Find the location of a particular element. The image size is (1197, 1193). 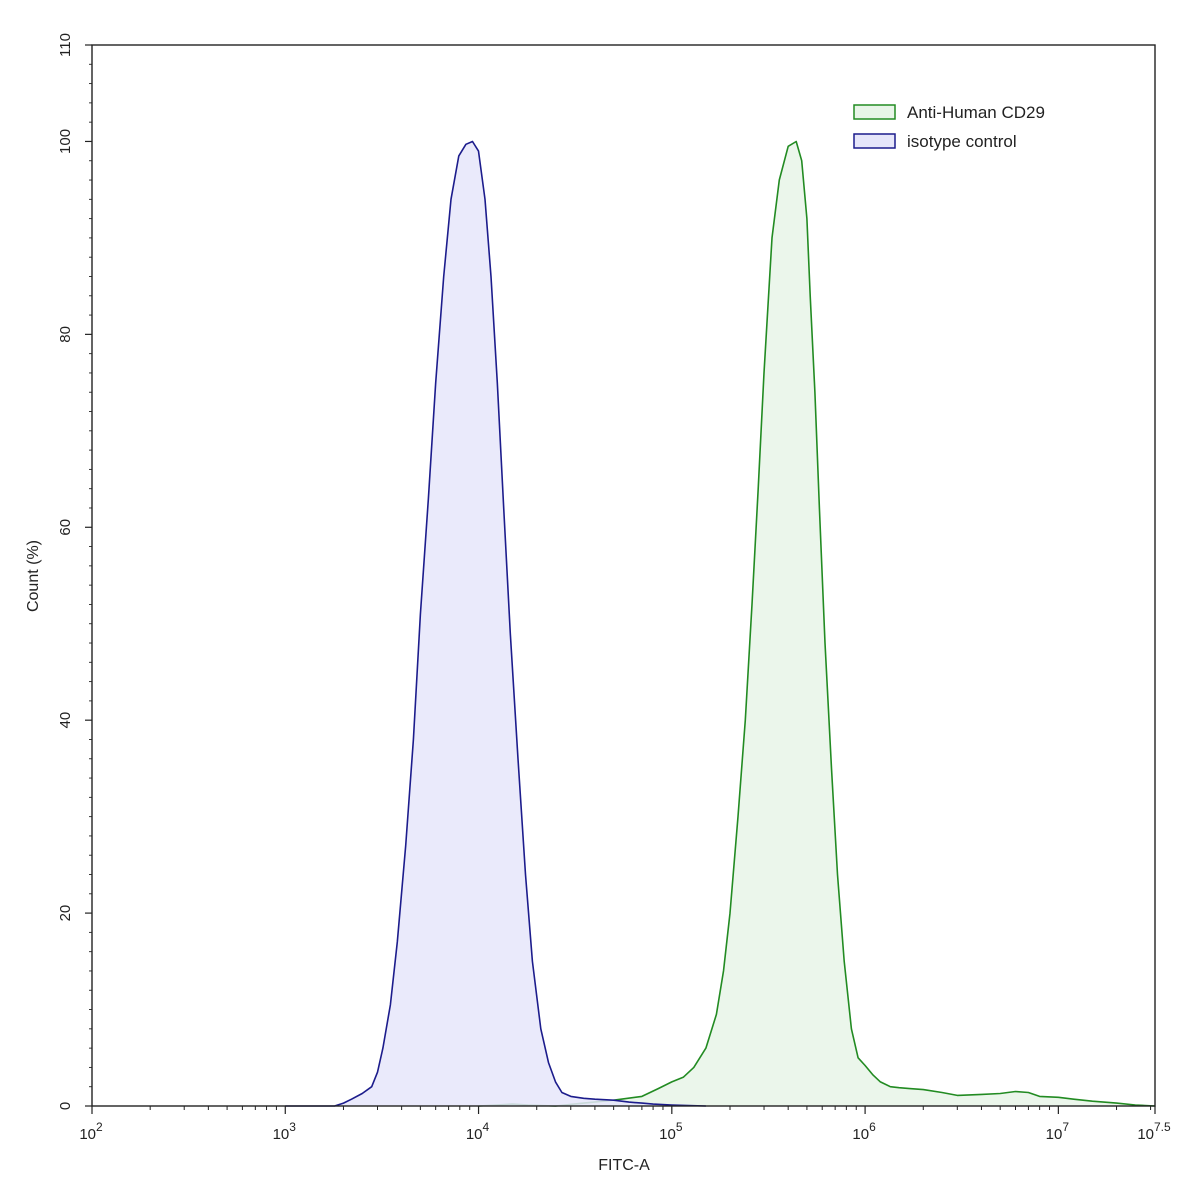

x-tick-exponent: 5 is located at coordinates (679, 1127).